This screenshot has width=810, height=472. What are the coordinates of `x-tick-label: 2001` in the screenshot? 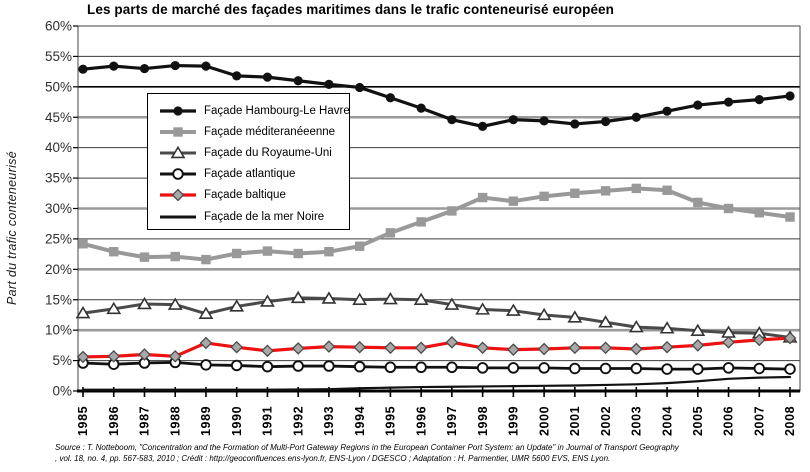 It's located at (575, 421).